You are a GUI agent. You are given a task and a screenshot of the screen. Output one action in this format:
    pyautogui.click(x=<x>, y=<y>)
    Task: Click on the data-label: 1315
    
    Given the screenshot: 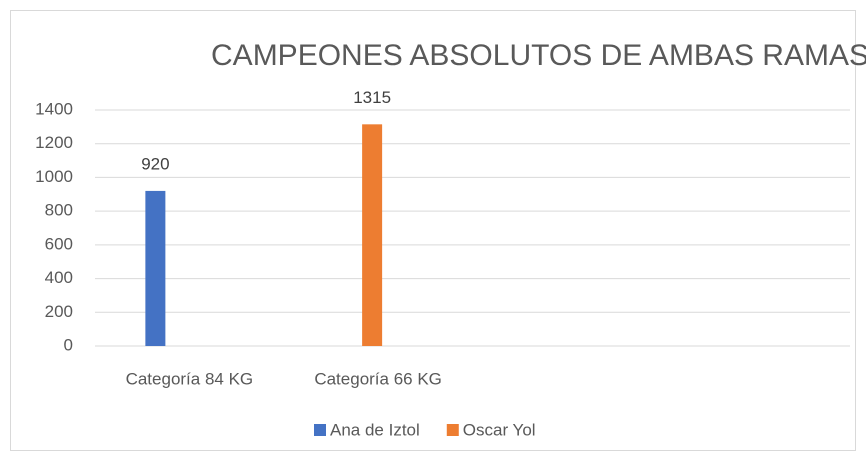 What is the action you would take?
    pyautogui.click(x=372, y=97)
    